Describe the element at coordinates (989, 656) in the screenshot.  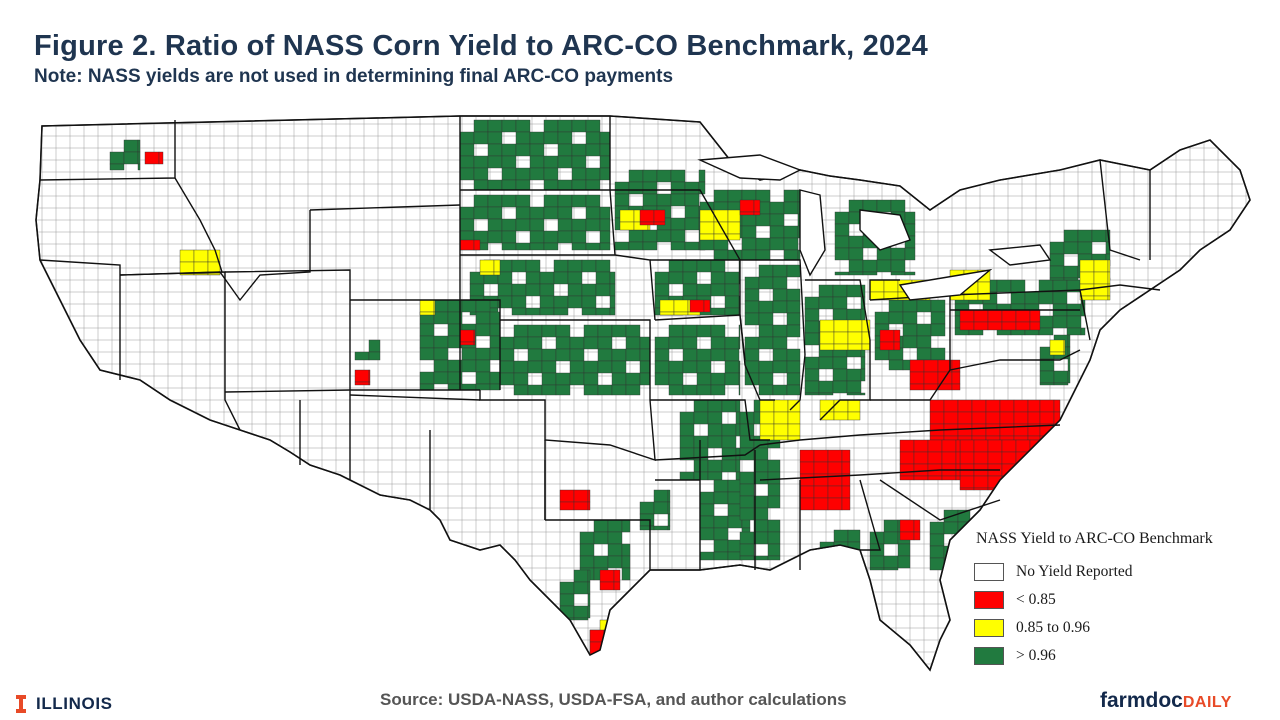
I see `legend-swatch` at that location.